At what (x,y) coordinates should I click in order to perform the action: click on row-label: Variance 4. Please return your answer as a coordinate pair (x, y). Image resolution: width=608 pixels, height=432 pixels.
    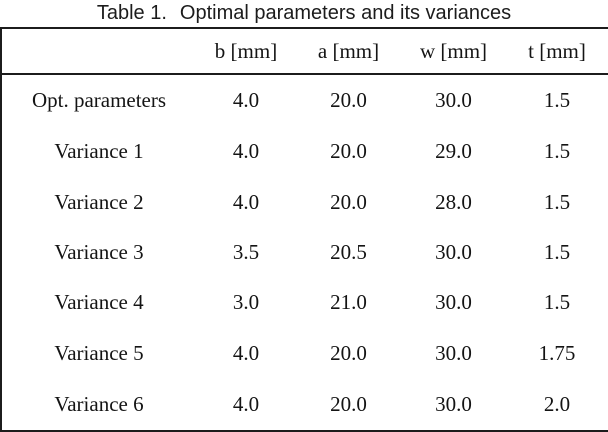
    Looking at the image, I should click on (99, 302).